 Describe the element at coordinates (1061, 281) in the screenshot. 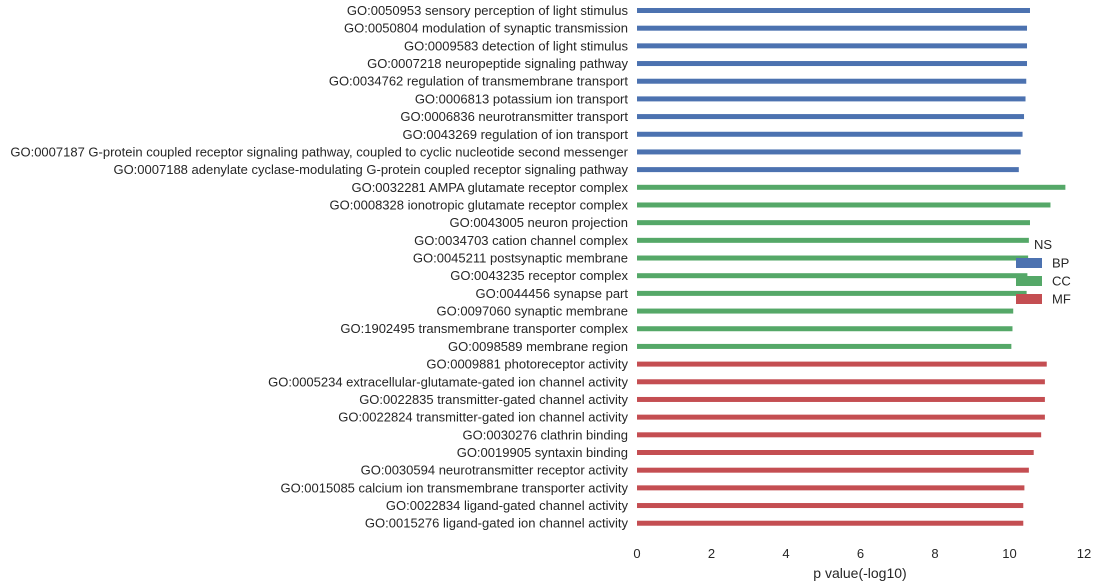

I see `legend-label-cc: CC` at that location.